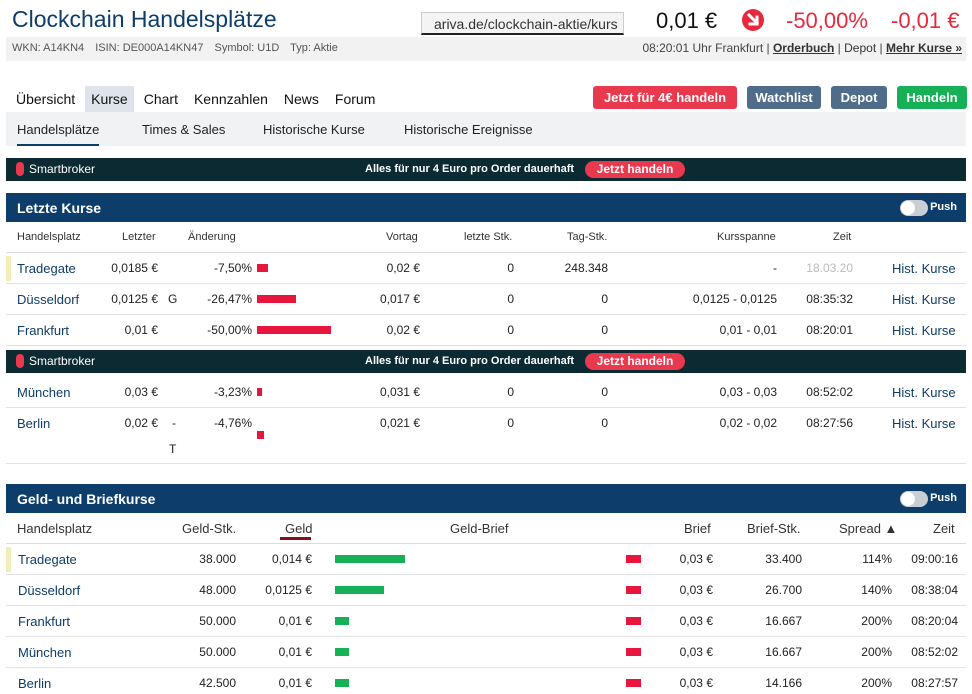 Image resolution: width=972 pixels, height=694 pixels. I want to click on tab-kurse: Kurse, so click(109, 99).